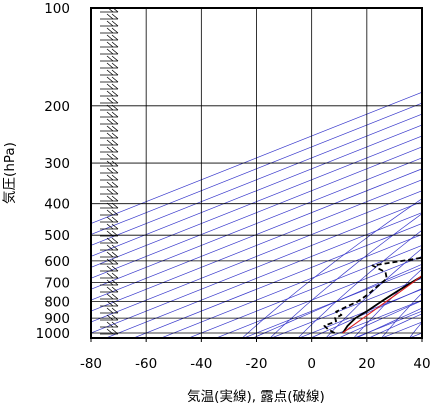  What do you see at coordinates (366, 364) in the screenshot?
I see `x-tick-label: 20` at bounding box center [366, 364].